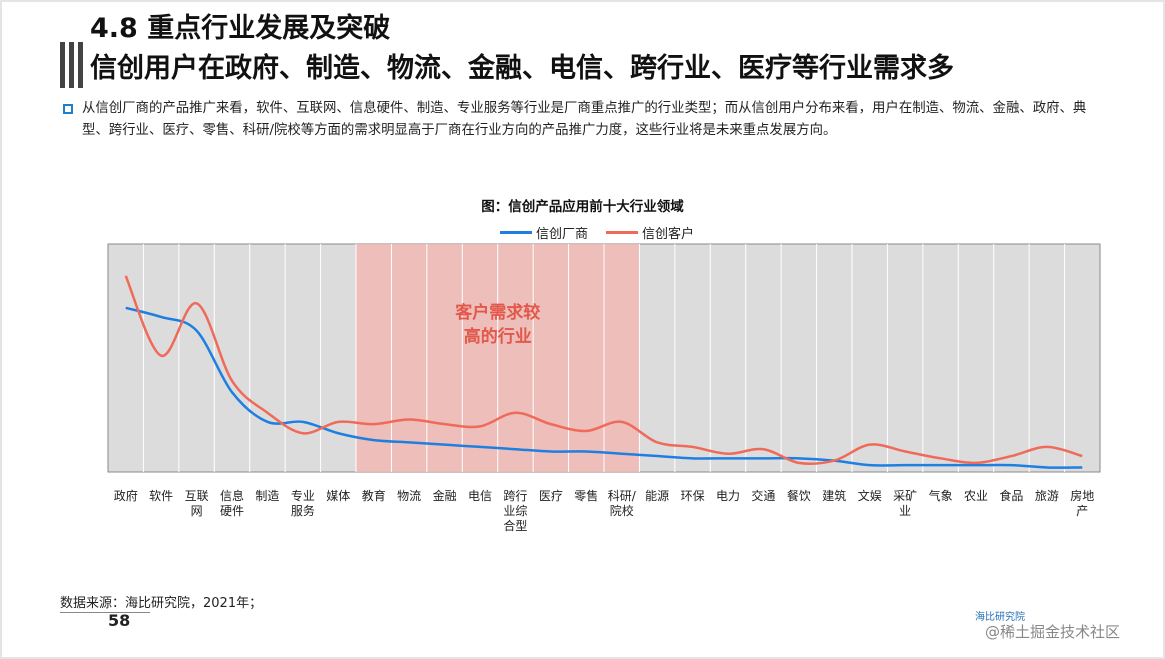 This screenshot has width=1165, height=659. I want to click on x-tick-label: 农业, so click(976, 496).